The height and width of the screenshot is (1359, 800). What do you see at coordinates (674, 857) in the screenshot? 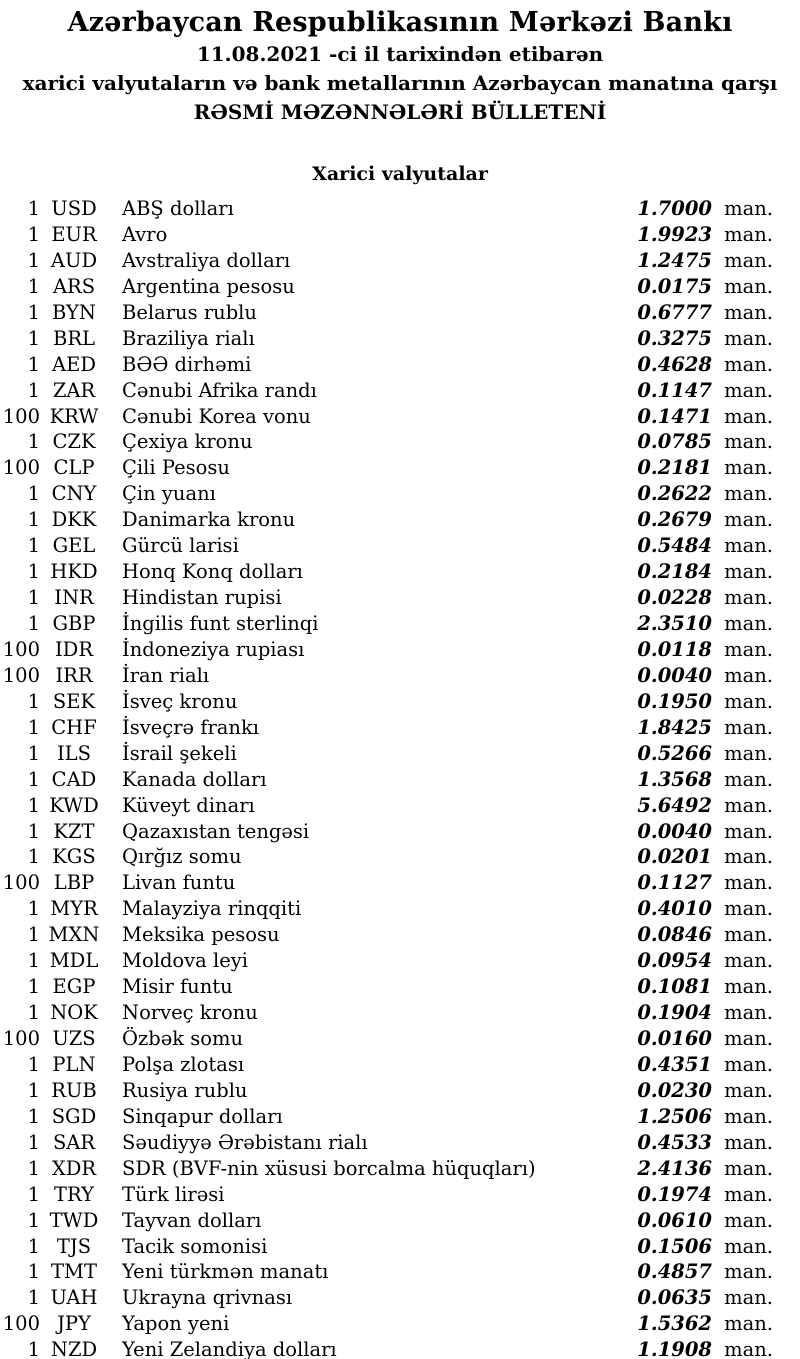
I see `rate-value: 0.0201` at bounding box center [674, 857].